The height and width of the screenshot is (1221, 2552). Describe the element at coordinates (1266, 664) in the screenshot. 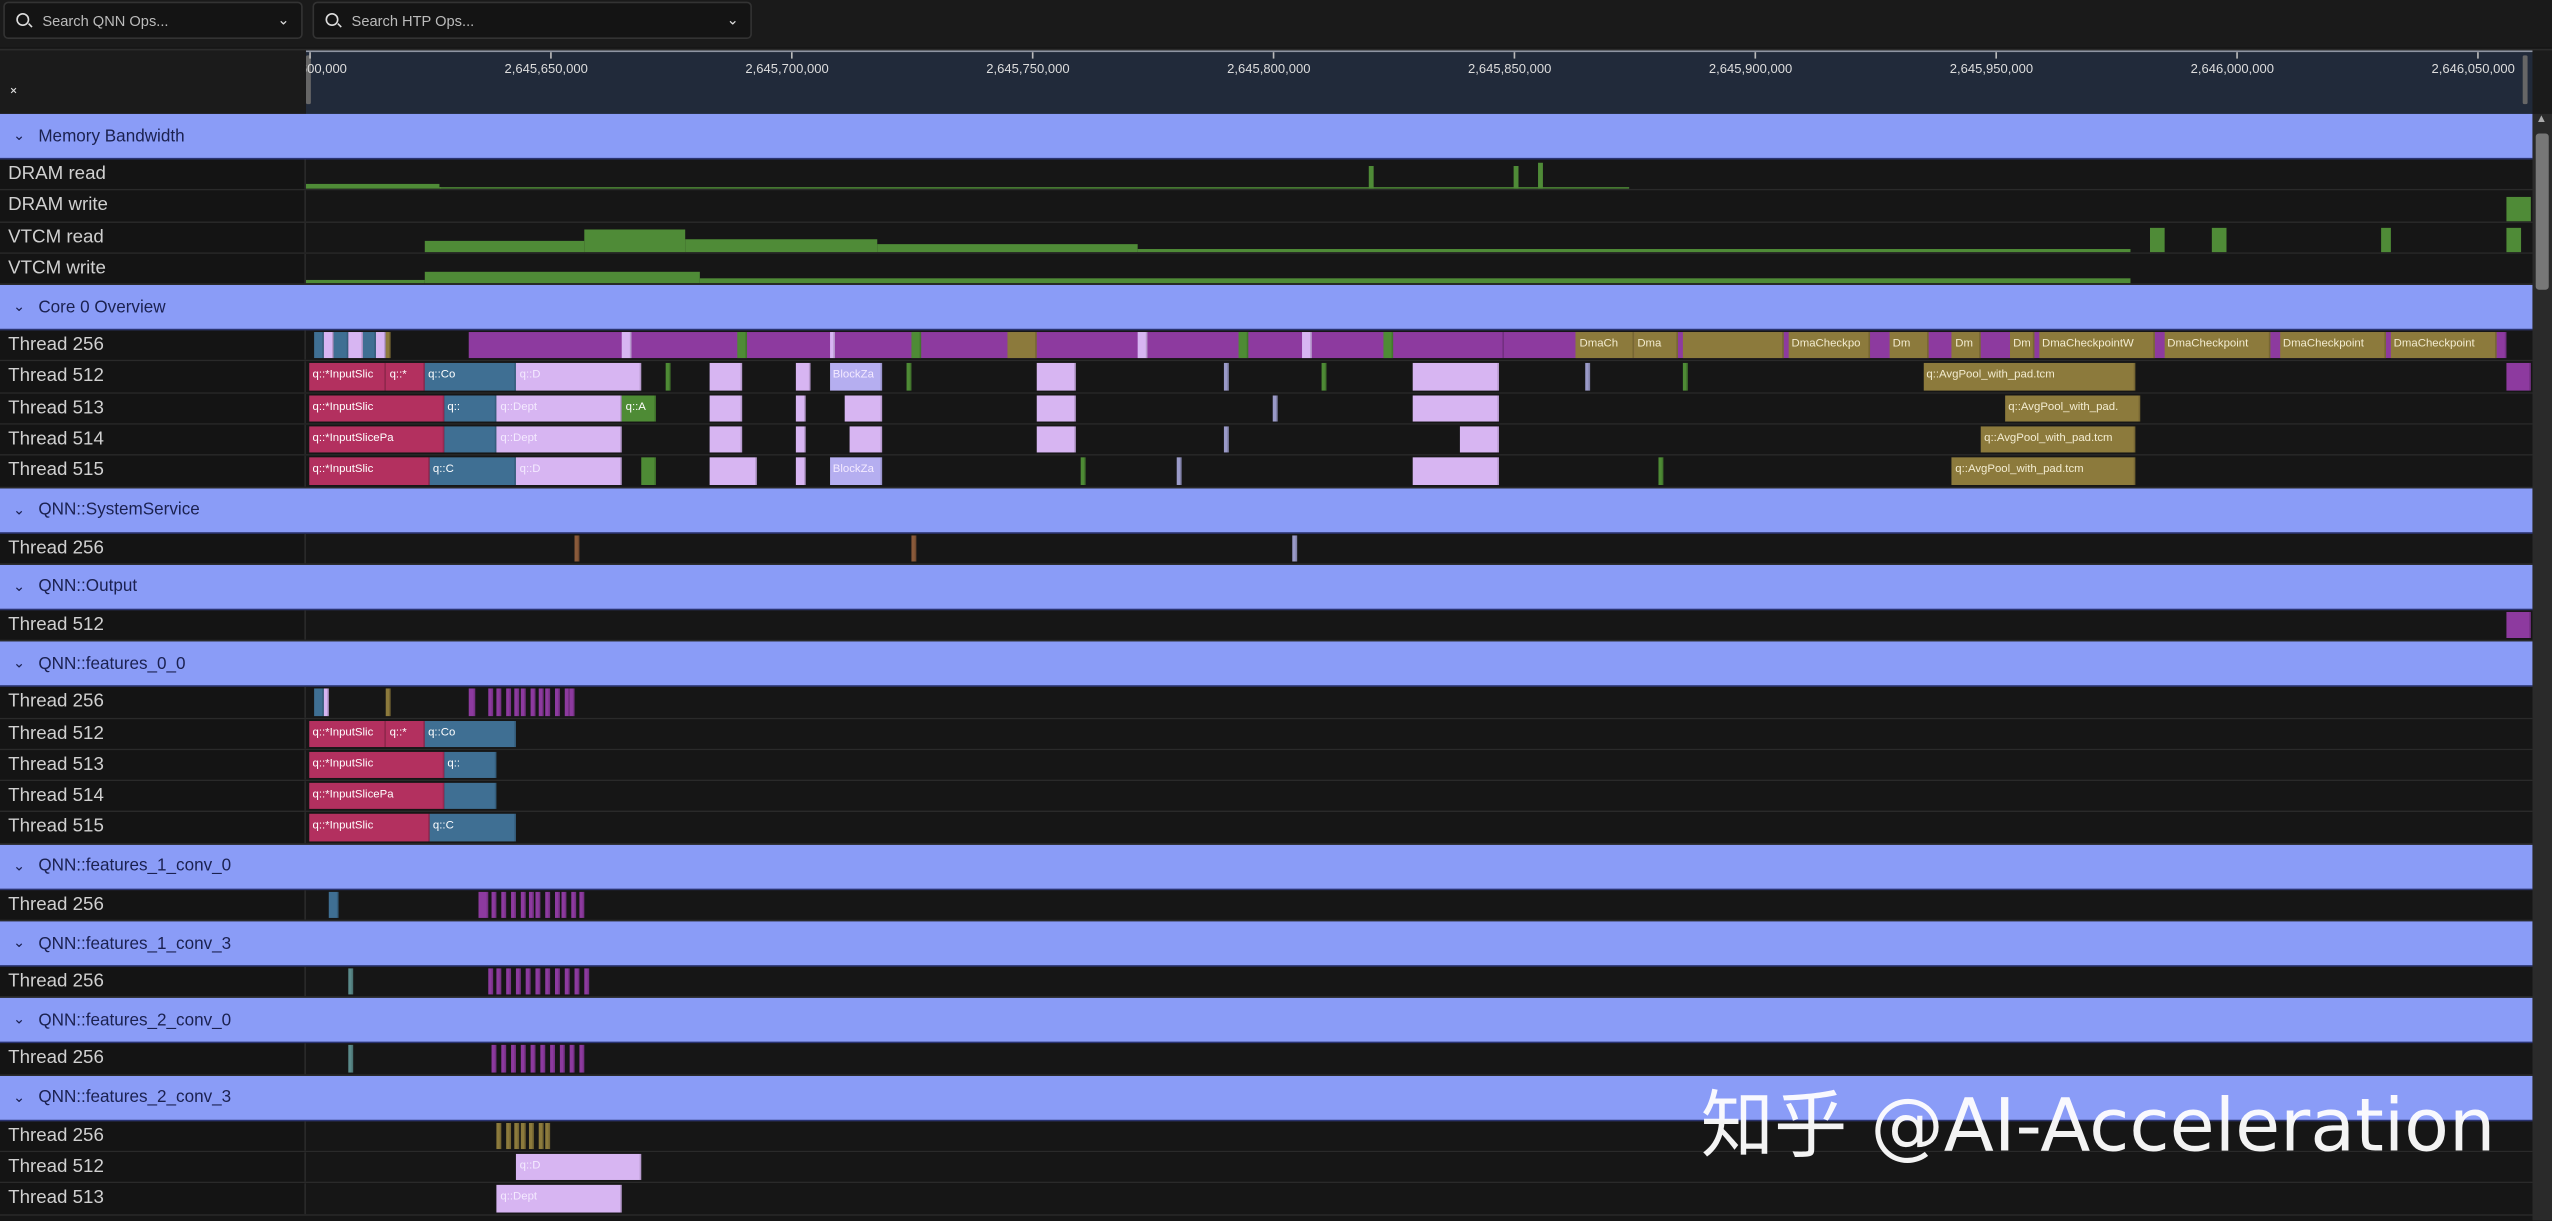

I see `section-header: ⌄ QNN::features_0_0` at that location.